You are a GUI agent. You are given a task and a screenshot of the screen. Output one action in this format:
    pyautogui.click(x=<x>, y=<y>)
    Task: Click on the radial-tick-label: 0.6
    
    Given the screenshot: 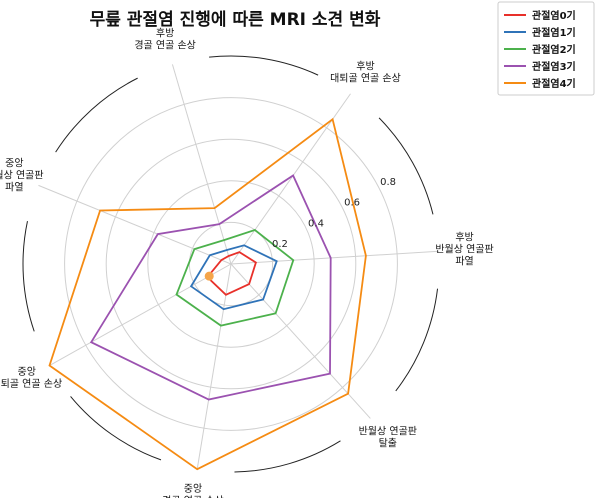 What is the action you would take?
    pyautogui.click(x=352, y=203)
    